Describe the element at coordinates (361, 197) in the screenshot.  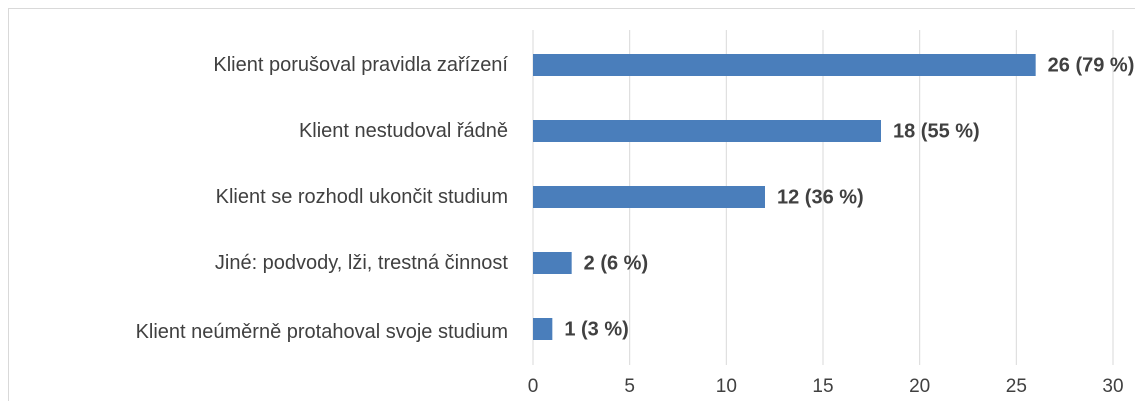
I see `category-label: Klient se rozhodl ukončit studium` at that location.